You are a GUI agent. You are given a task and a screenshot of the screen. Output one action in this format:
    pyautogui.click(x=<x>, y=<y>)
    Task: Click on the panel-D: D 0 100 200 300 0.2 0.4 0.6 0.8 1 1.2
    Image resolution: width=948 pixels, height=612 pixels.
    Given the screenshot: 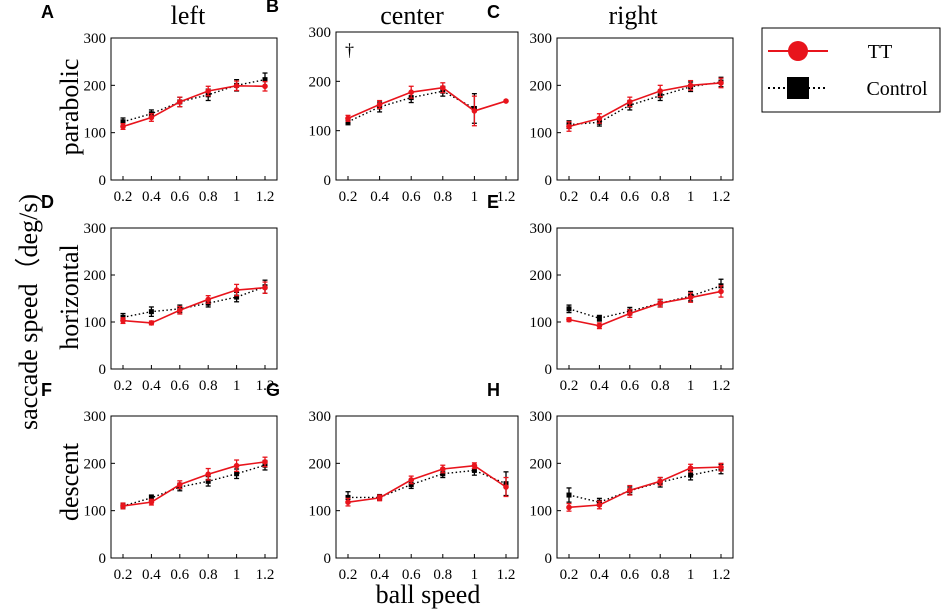 What is the action you would take?
    pyautogui.click(x=159, y=293)
    